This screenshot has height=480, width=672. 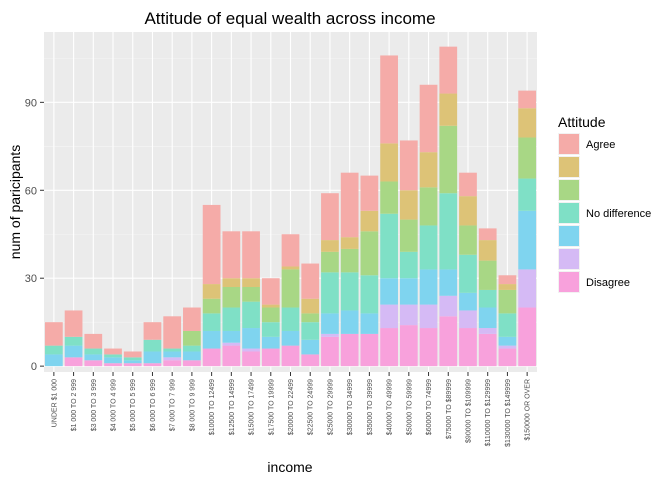 What do you see at coordinates (311, 407) in the screenshot?
I see `x-tick-label: $22500 TO 24999` at bounding box center [311, 407].